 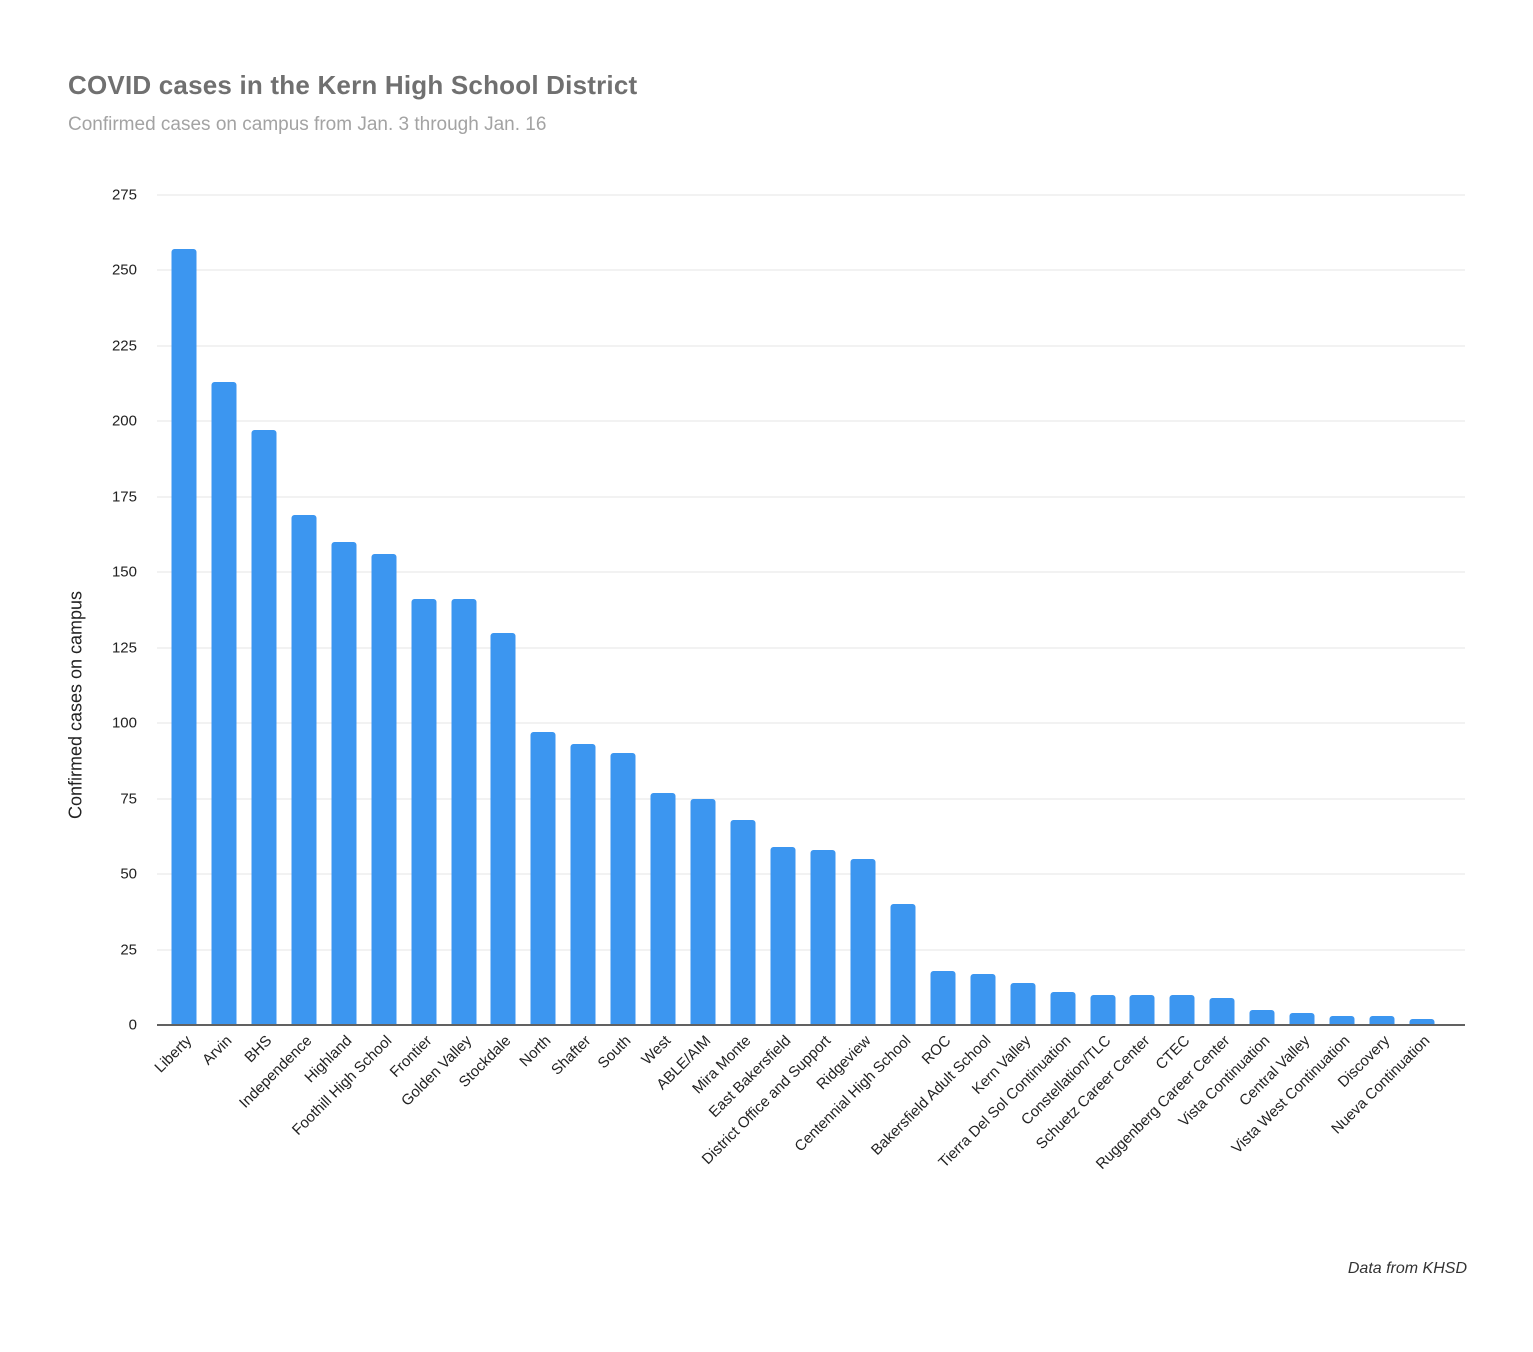 I want to click on y-tick-label: 150, so click(x=124, y=572).